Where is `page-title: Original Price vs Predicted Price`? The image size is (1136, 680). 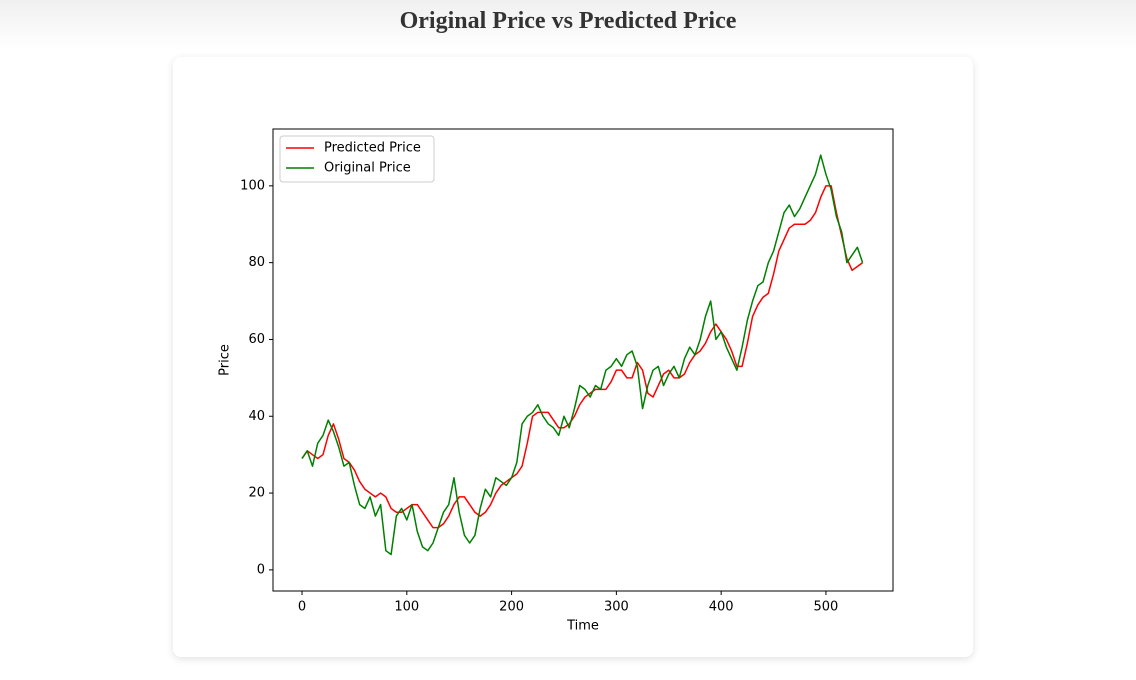 page-title: Original Price vs Predicted Price is located at coordinates (568, 21).